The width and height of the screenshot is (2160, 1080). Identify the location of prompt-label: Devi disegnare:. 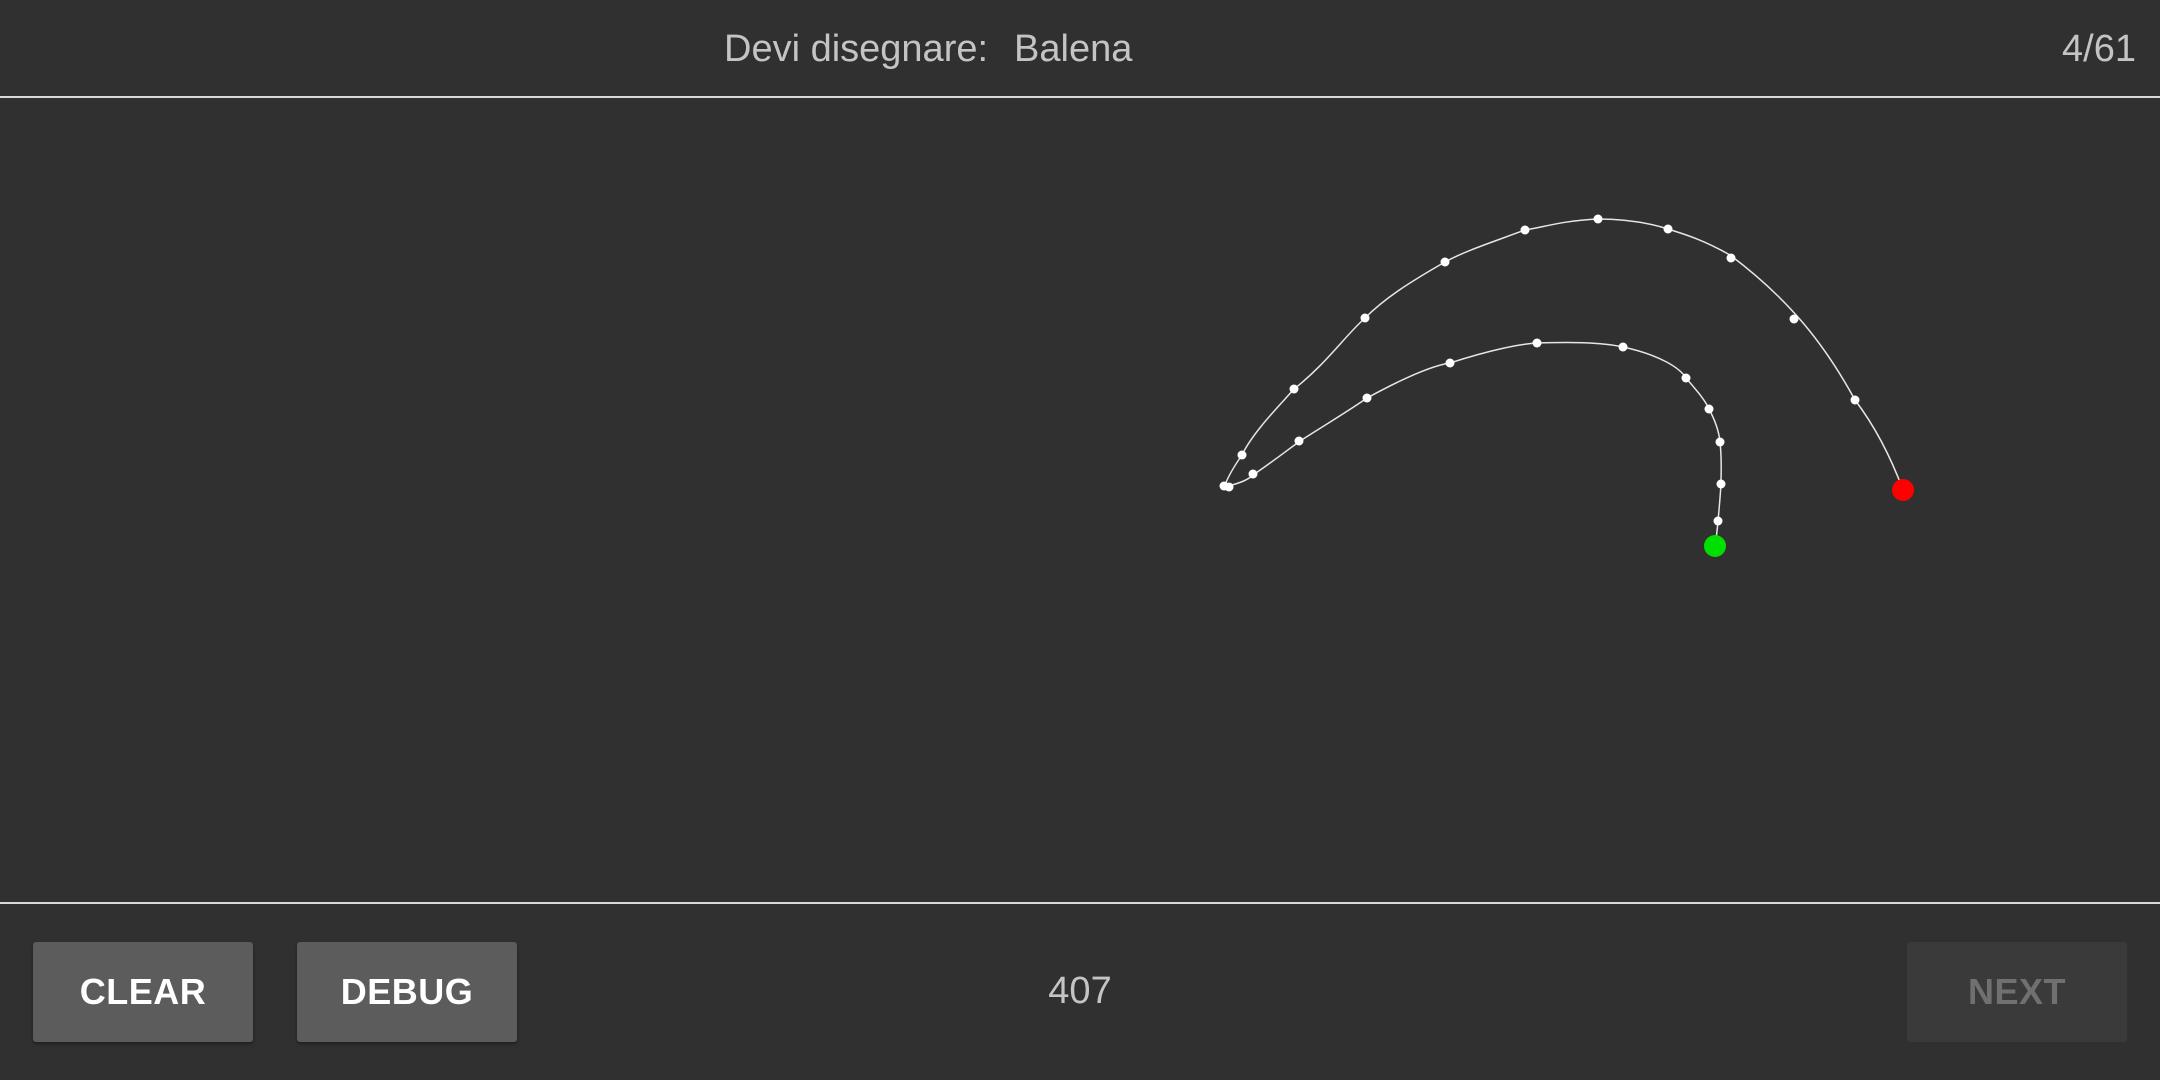
(856, 49).